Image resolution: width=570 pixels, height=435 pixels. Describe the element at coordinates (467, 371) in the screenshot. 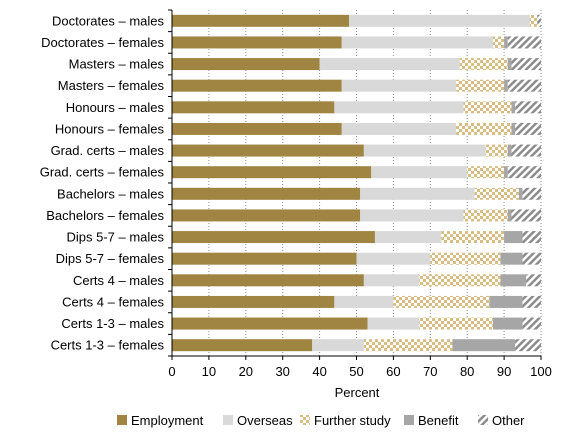

I see `x-tick-label: 80` at that location.